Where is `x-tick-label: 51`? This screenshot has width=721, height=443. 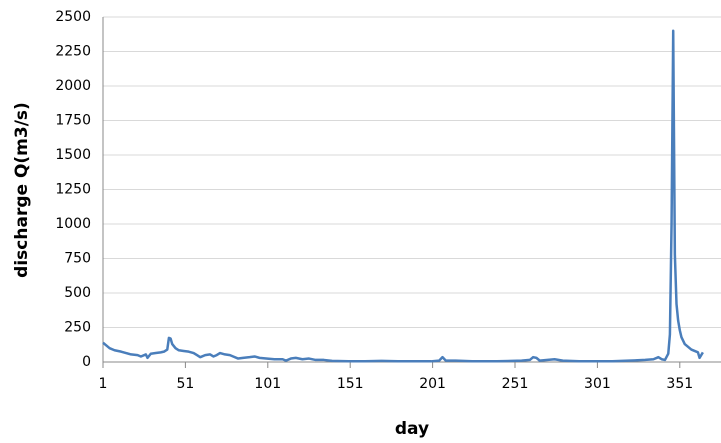 x-tick-label: 51 is located at coordinates (185, 384).